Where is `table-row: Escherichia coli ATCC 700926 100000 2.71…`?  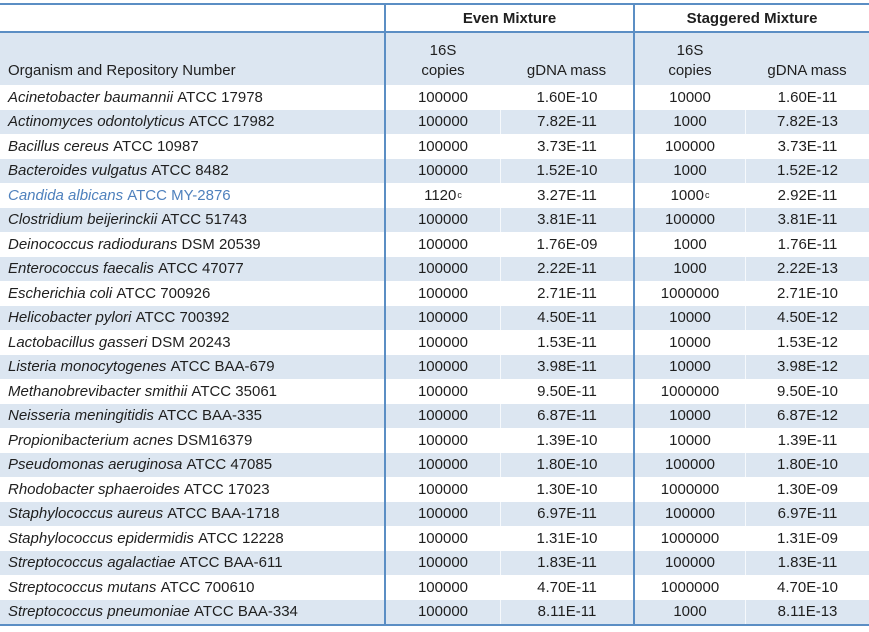
table-row: Escherichia coli ATCC 700926 100000 2.71… is located at coordinates (434, 293).